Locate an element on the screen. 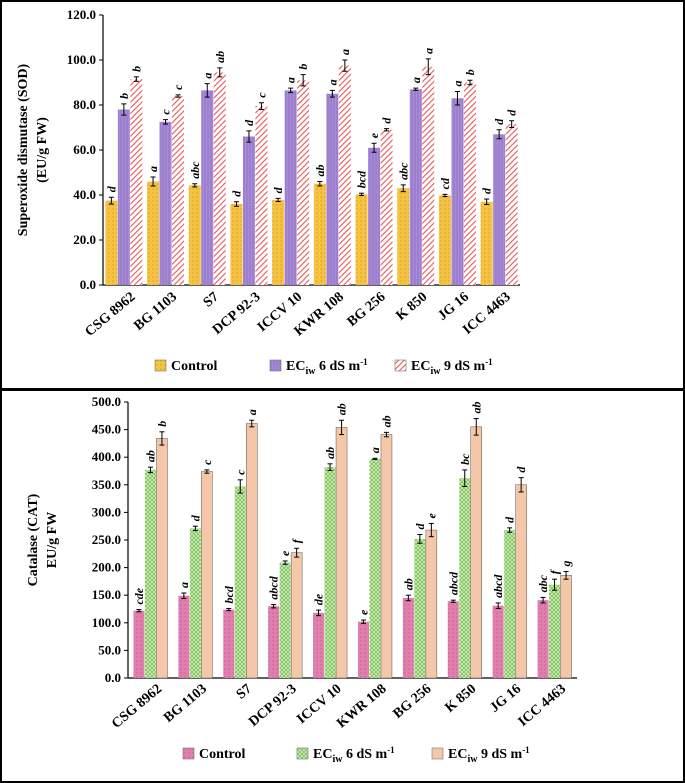  y-tick-label: 450.0 is located at coordinates (106, 429).